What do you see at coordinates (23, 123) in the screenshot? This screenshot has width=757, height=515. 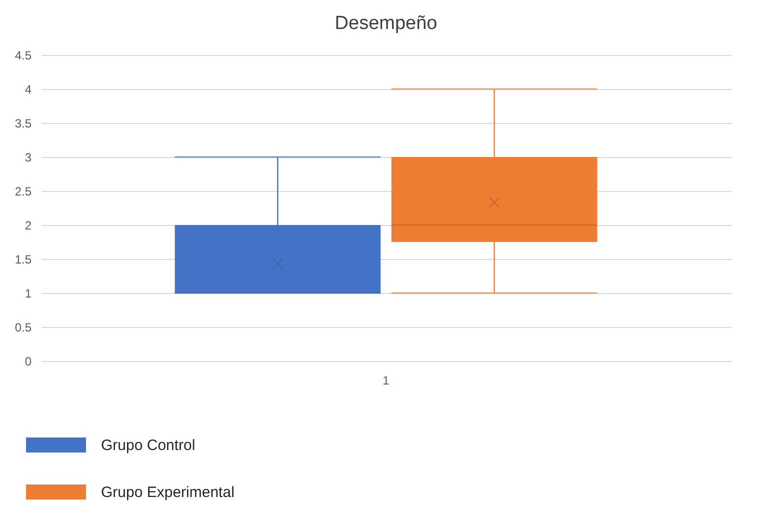 I see `y-tick-label: 3.5` at bounding box center [23, 123].